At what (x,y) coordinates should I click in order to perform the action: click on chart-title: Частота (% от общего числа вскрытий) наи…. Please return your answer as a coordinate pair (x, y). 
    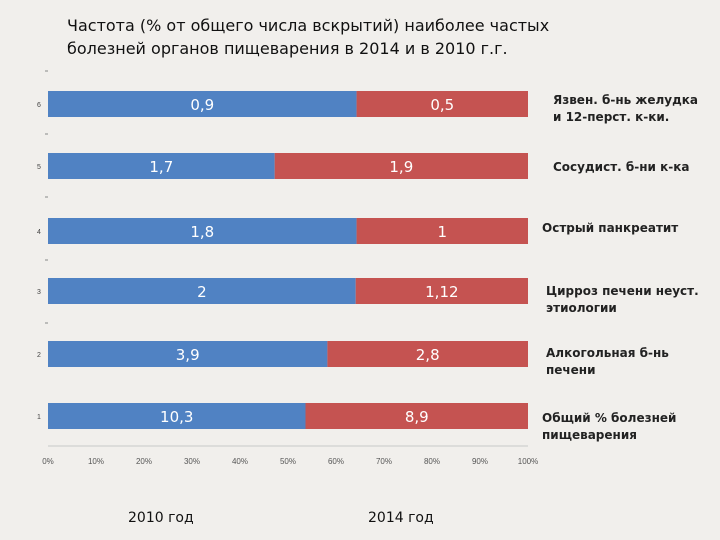
    Looking at the image, I should click on (327, 37).